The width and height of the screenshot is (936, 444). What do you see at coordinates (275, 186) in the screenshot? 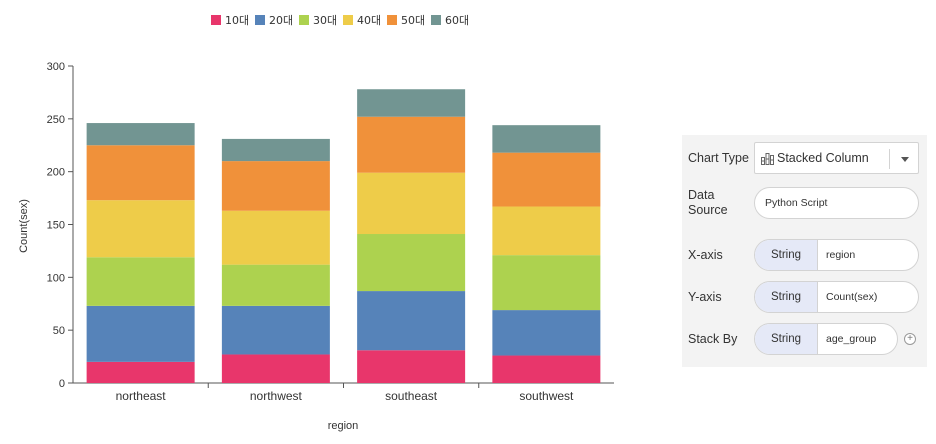
I see `bar-segment-northwest-50대` at bounding box center [275, 186].